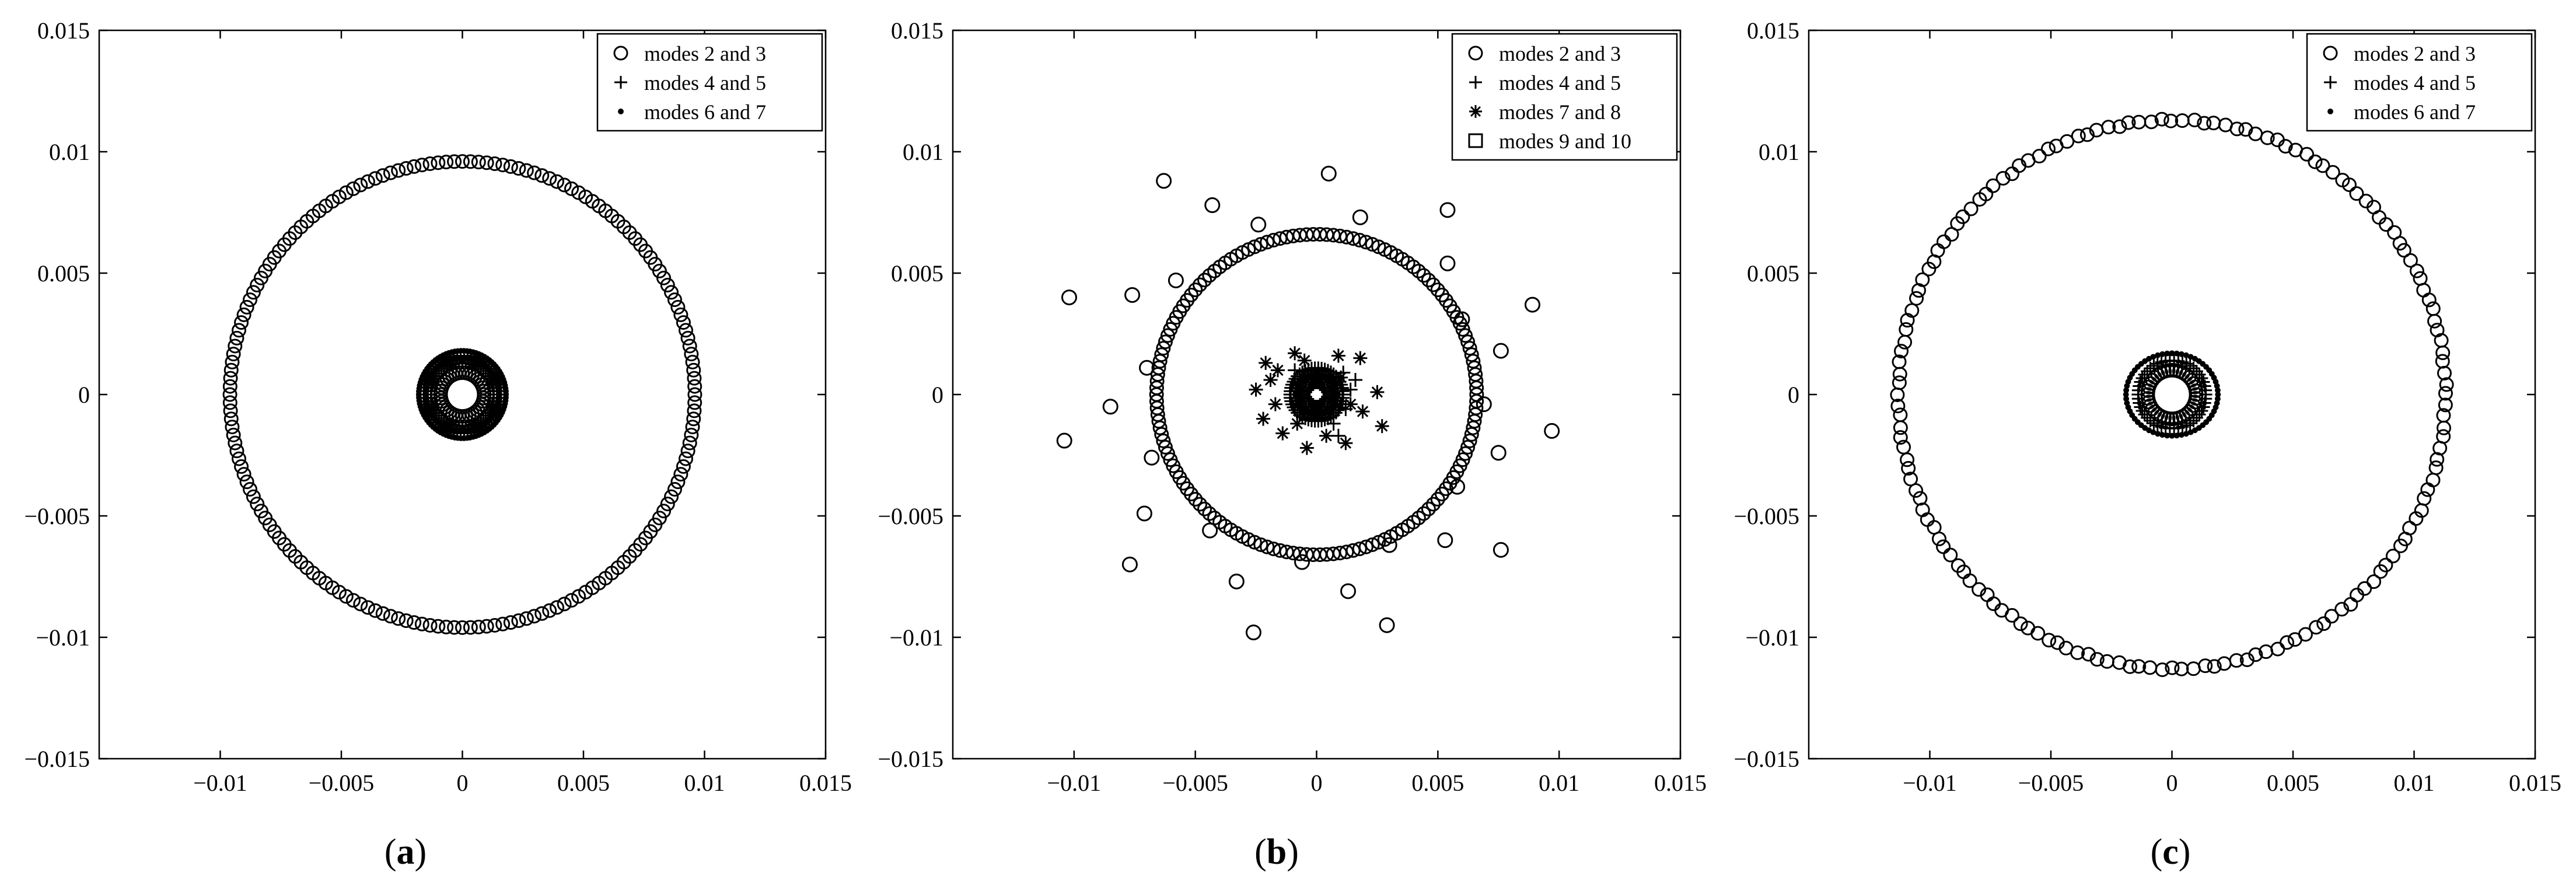 The height and width of the screenshot is (883, 2576). Describe the element at coordinates (1293, 852) in the screenshot. I see `caption-close-paren: )` at that location.